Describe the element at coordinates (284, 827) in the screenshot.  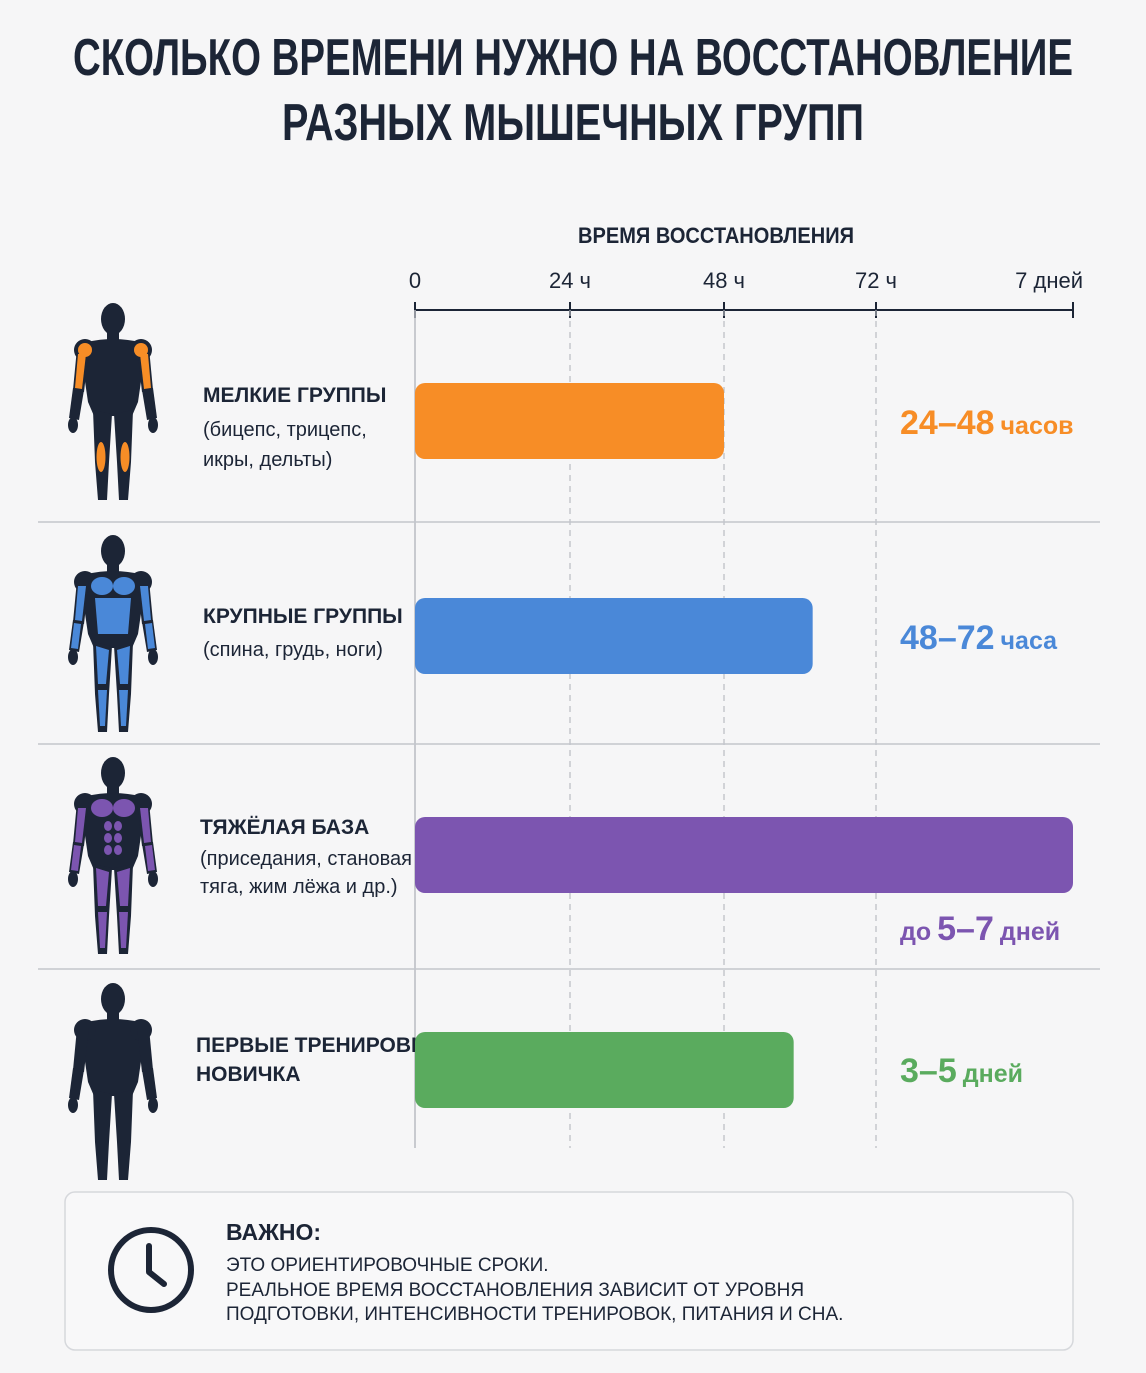
I see `row-name: ТЯЖЁЛАЯ БАЗА` at that location.